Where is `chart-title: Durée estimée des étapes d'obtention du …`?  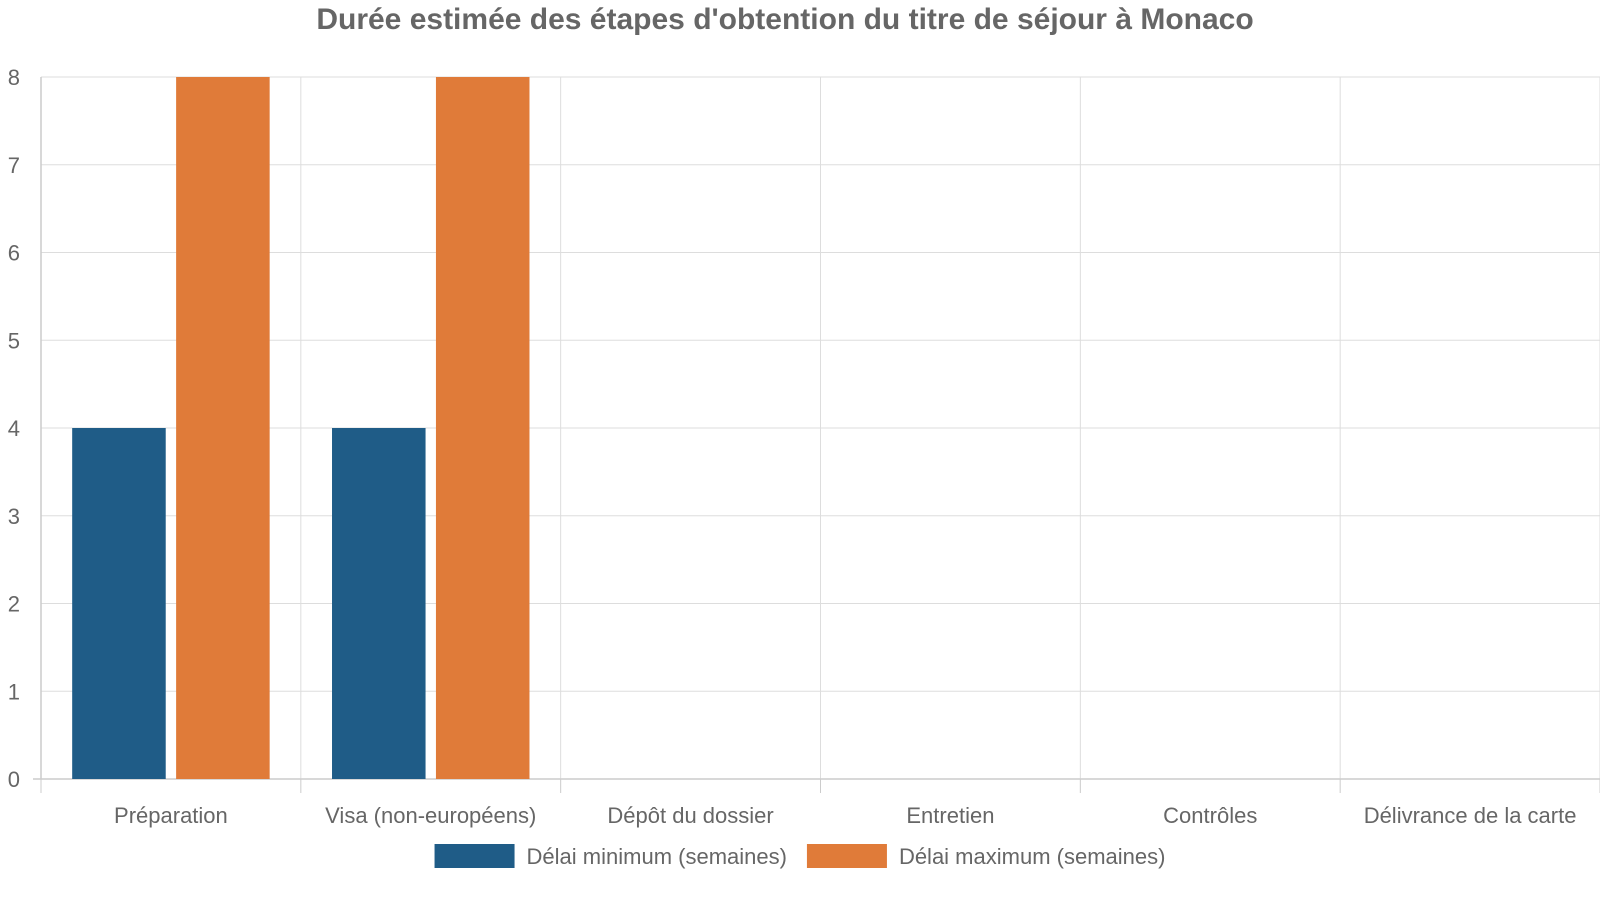 chart-title: Durée estimée des étapes d'obtention du … is located at coordinates (784, 19).